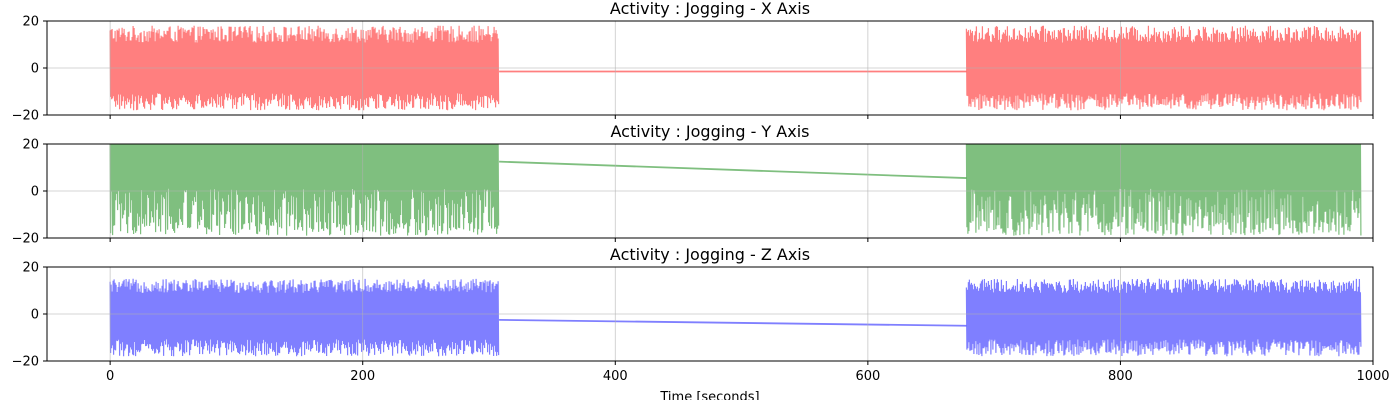 Image resolution: width=1400 pixels, height=400 pixels. Describe the element at coordinates (867, 376) in the screenshot. I see `x-tick-label: 600` at that location.